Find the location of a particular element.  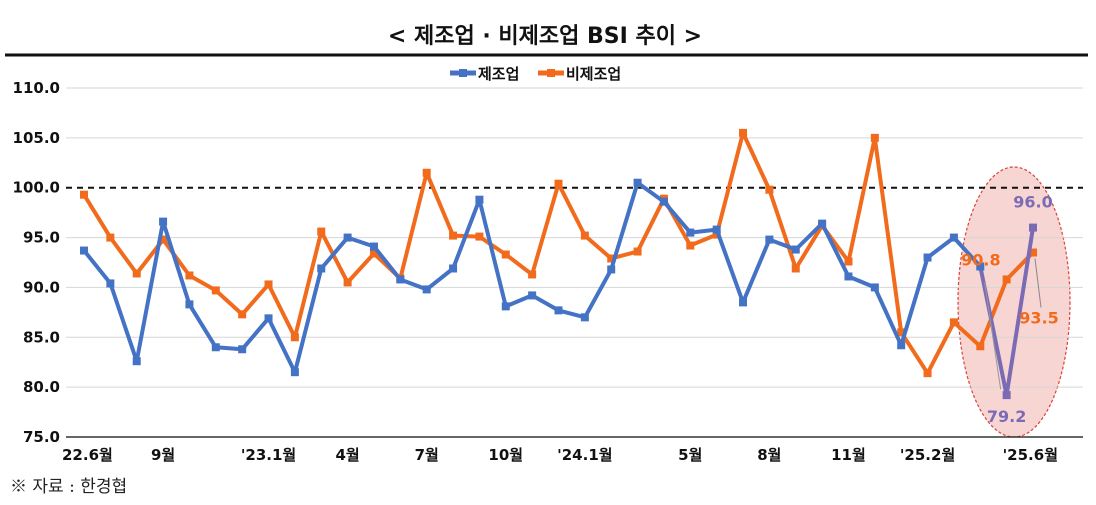

y-axis-ticks: 110.0 105.0 100.0 95.0 90.0 85.0 80.0 75.0 is located at coordinates (36, 262).